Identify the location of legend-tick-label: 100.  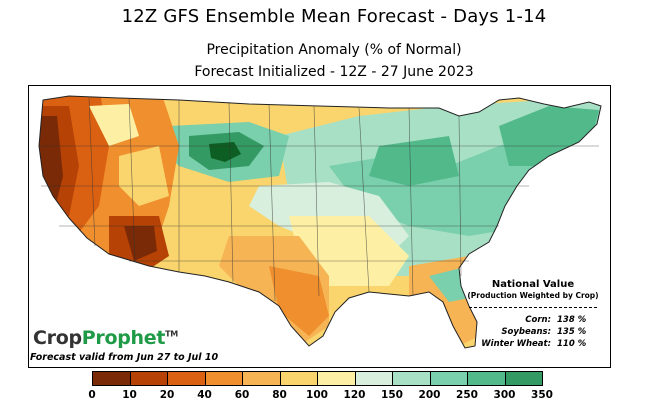
(317, 395).